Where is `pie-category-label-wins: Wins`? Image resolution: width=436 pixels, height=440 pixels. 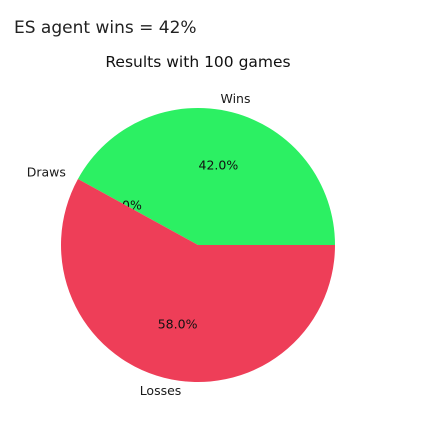
pie-category-label-wins: Wins is located at coordinates (236, 98).